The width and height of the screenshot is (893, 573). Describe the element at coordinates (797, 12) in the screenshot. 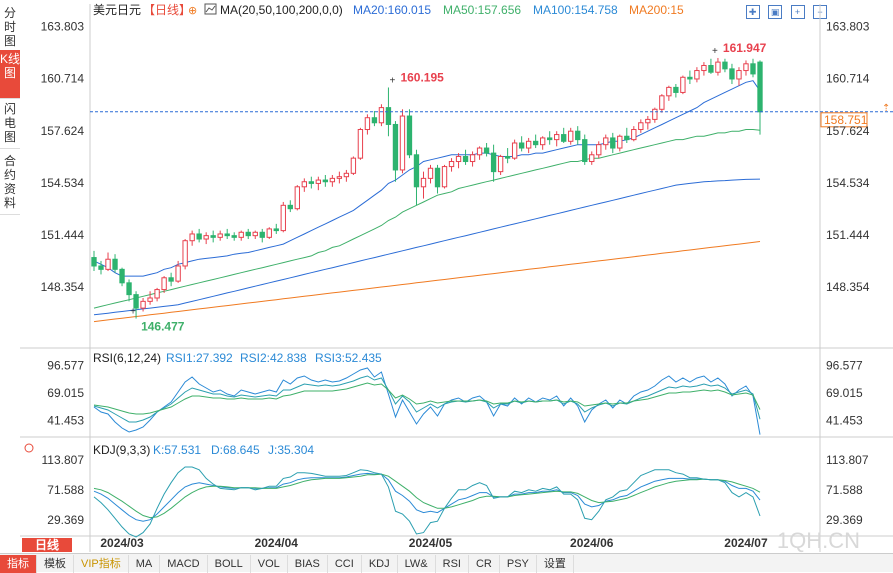

I see `zoom-in-icon: +` at that location.